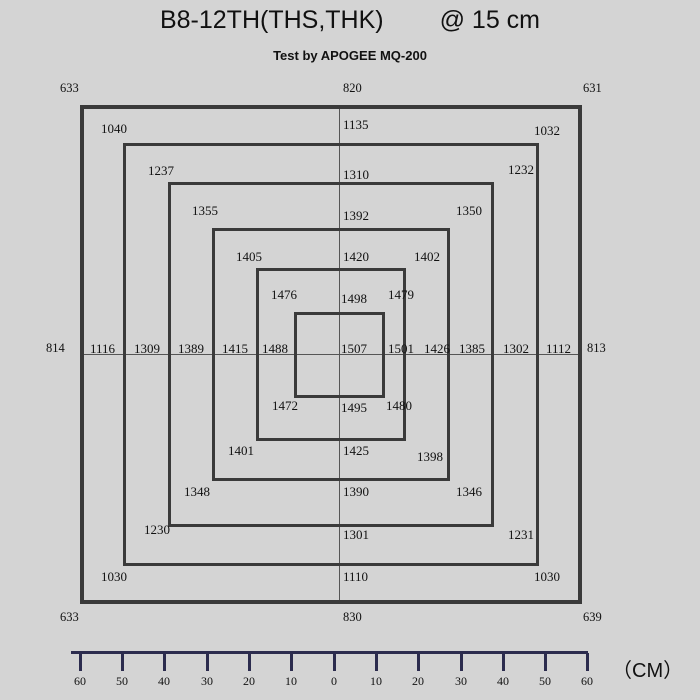 Image resolution: width=700 pixels, height=700 pixels. What do you see at coordinates (271, 20) in the screenshot?
I see `page-title-model: B8-12TH(THS,THK)` at bounding box center [271, 20].